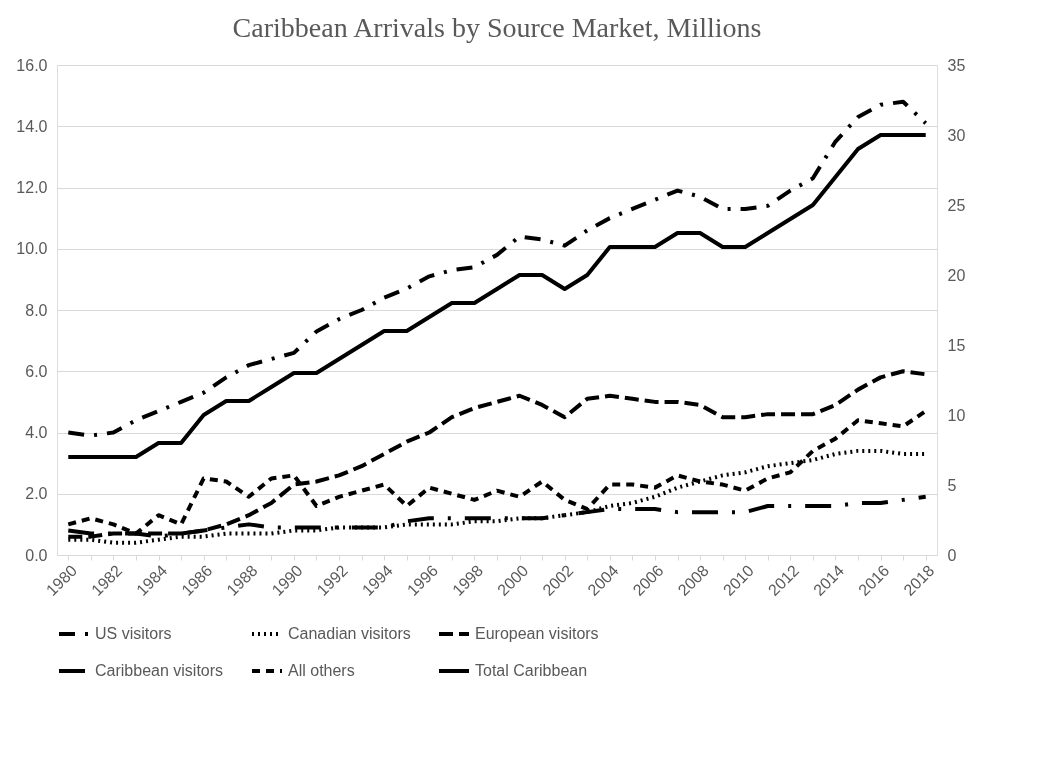 This screenshot has height=778, width=1039. What do you see at coordinates (32, 187) in the screenshot?
I see `y-tick-label: 12.0` at bounding box center [32, 187].